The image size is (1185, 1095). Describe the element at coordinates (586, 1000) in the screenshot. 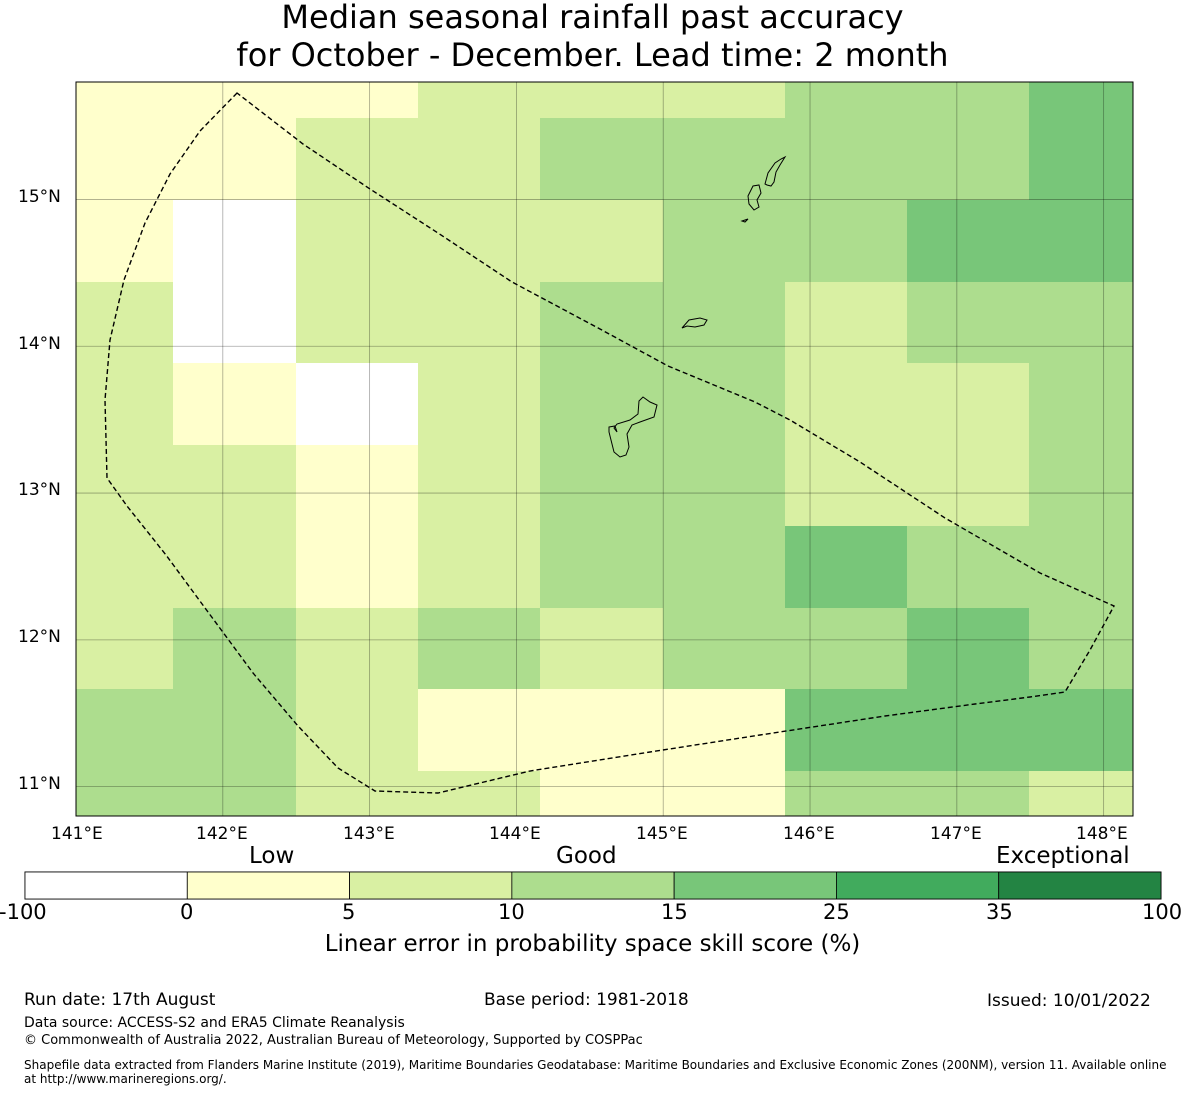

I see `base-period-text: Base period: 1981-2018` at that location.